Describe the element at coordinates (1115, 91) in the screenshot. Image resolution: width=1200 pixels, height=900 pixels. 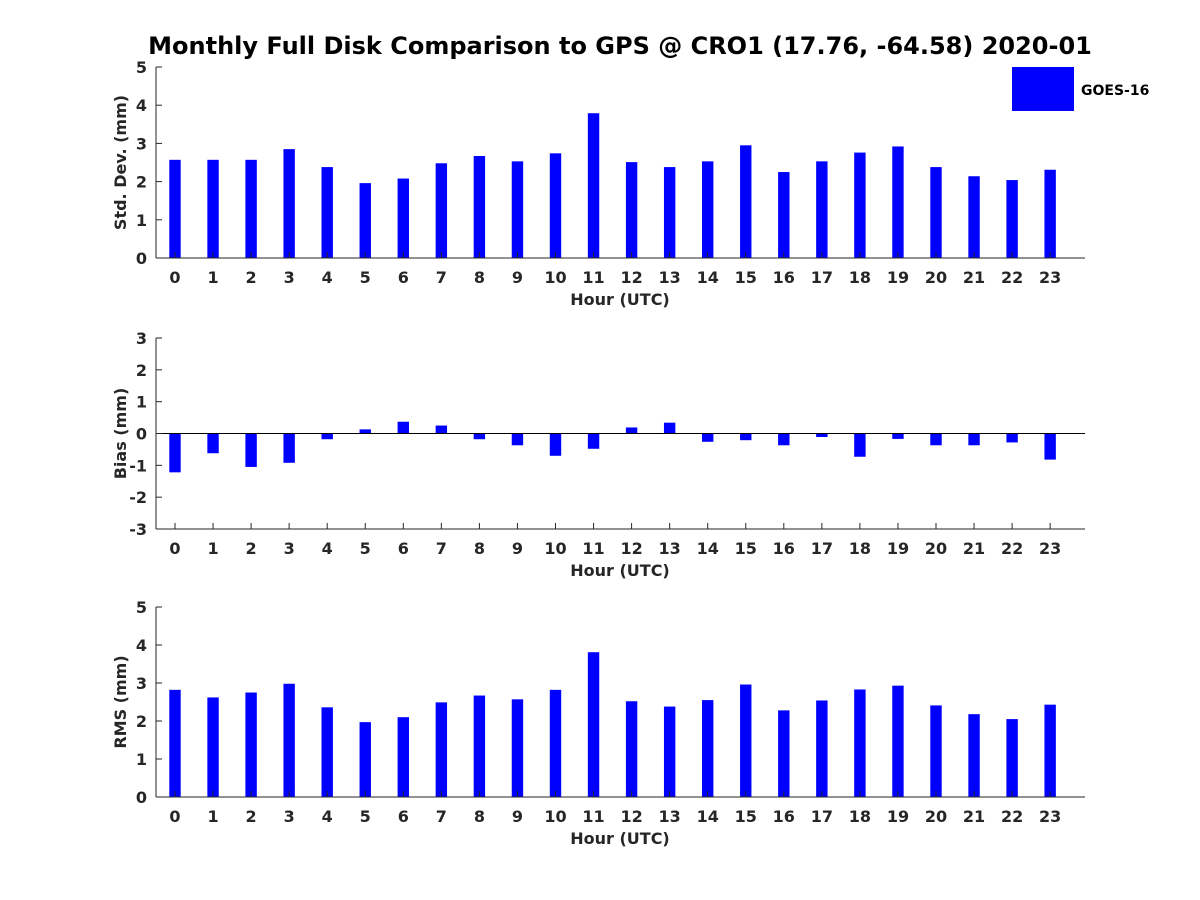
I see `legend-label: GOES-16` at that location.